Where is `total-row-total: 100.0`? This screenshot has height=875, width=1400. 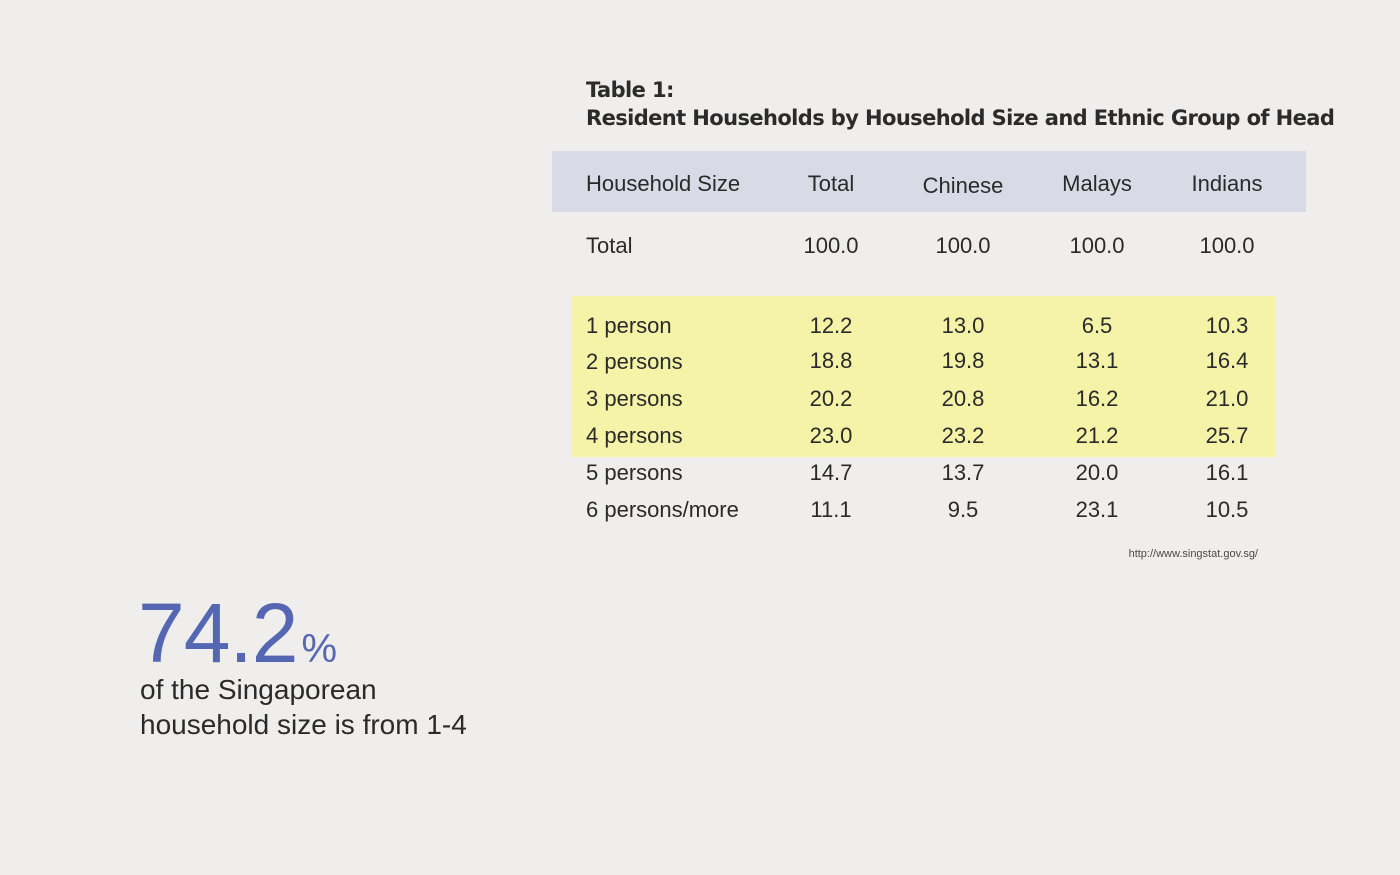 total-row-total: 100.0 is located at coordinates (831, 245).